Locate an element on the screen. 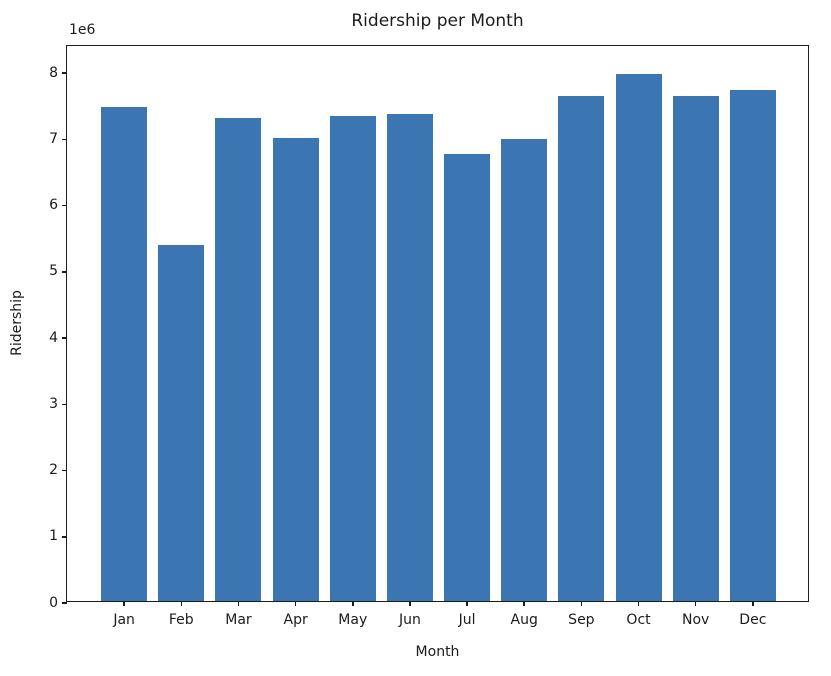 Image resolution: width=831 pixels, height=676 pixels. y-tick-label: 8 is located at coordinates (53, 72).